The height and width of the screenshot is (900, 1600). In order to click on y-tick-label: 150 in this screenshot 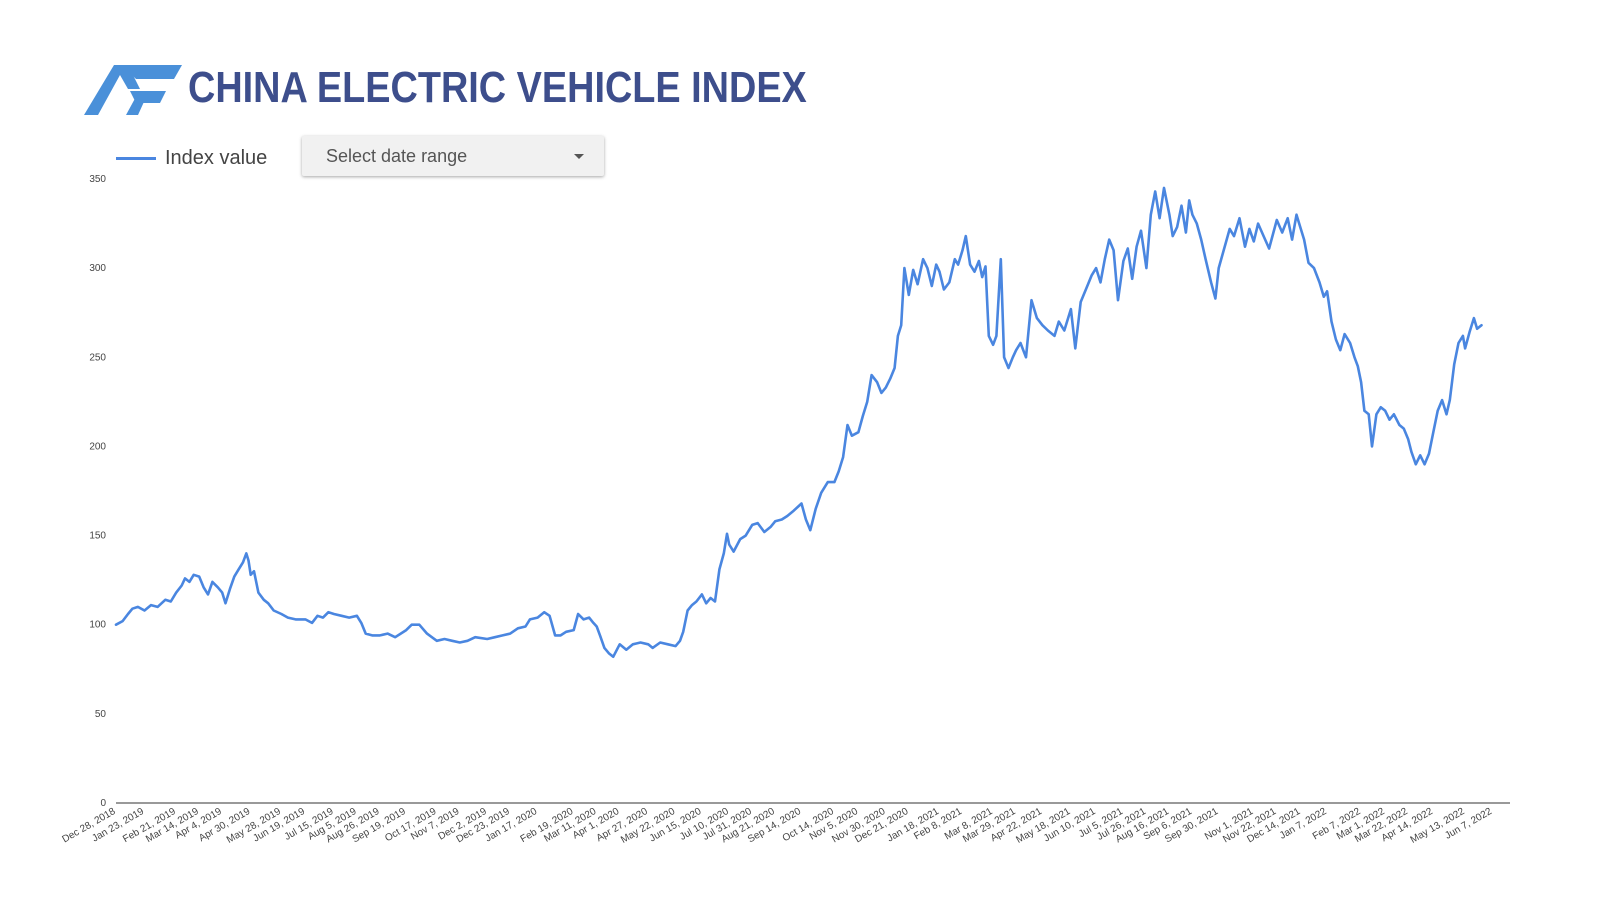, I will do `click(97, 536)`.